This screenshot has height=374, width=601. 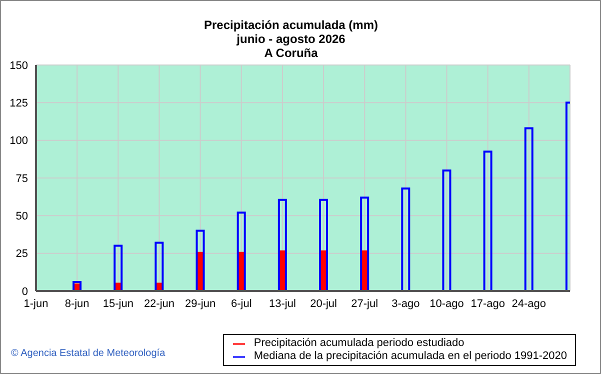 I want to click on legend-label: Precipitación acumulada periodo estudiado, so click(x=359, y=343).